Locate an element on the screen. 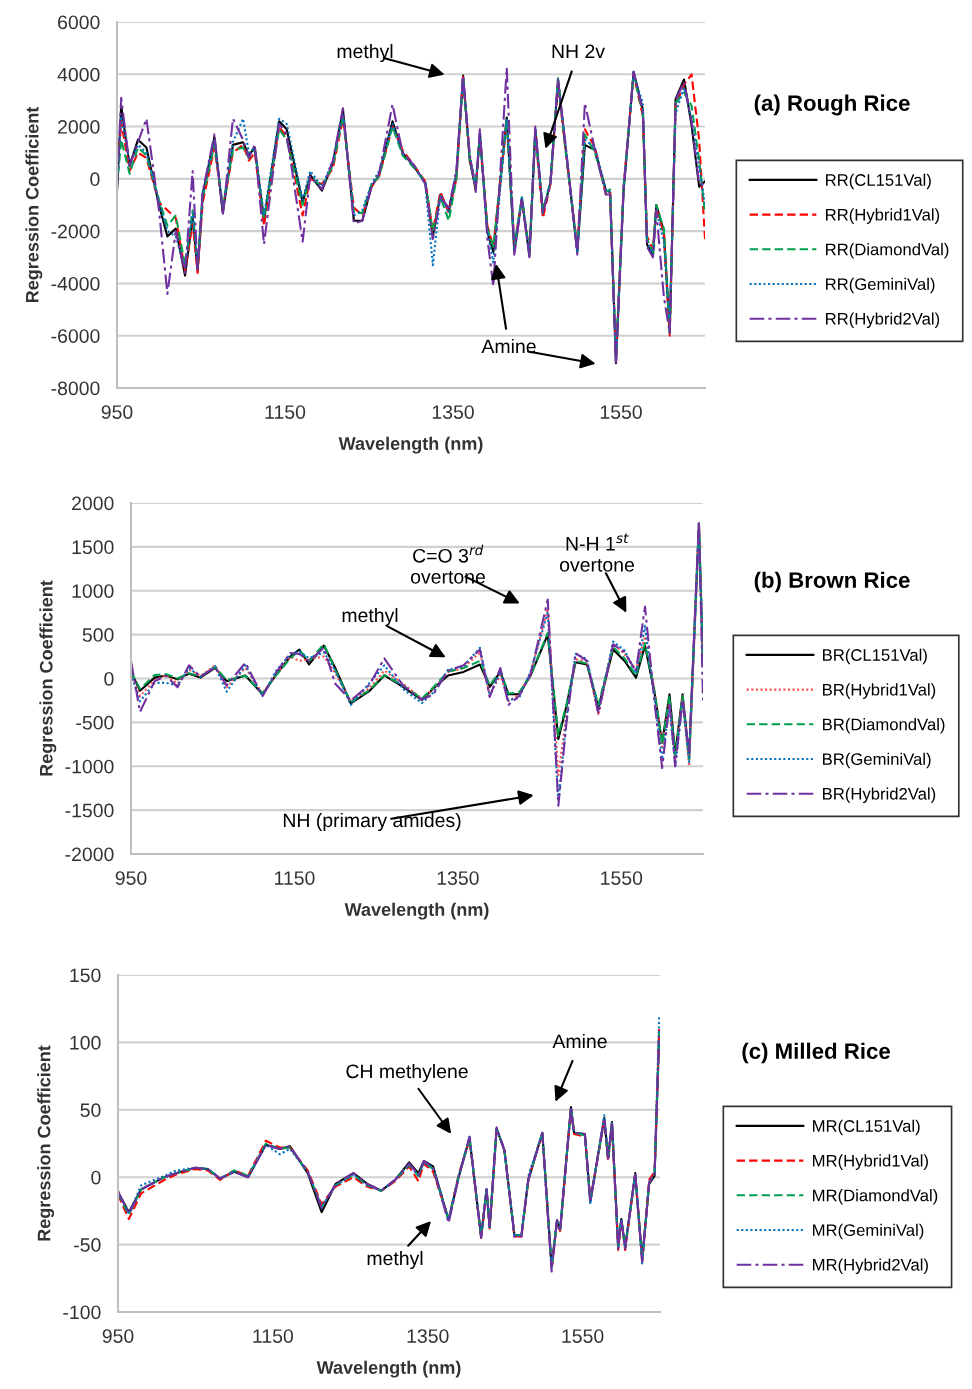  y-tick-label: 1000 is located at coordinates (93, 591).